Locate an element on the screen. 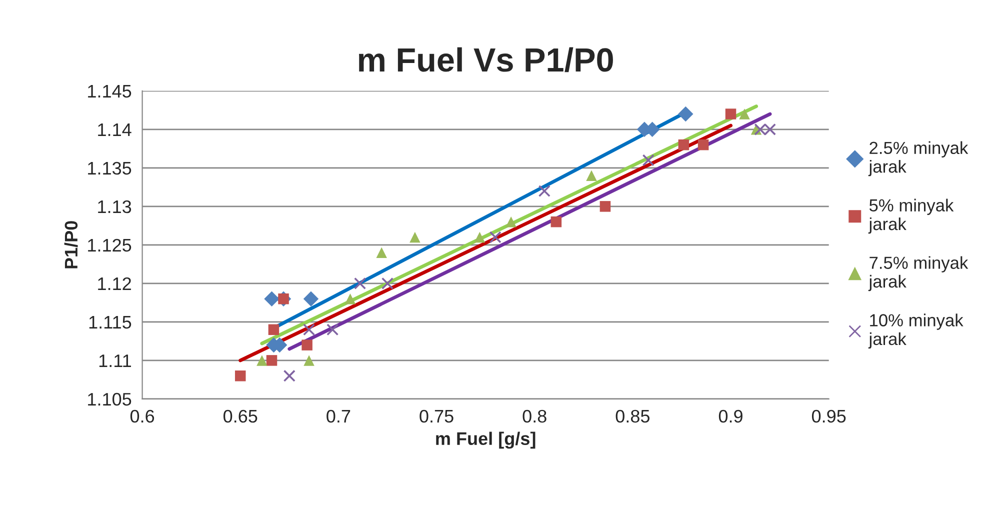 This screenshot has width=995, height=505. y-tick-label: 1.135 is located at coordinates (110, 168).